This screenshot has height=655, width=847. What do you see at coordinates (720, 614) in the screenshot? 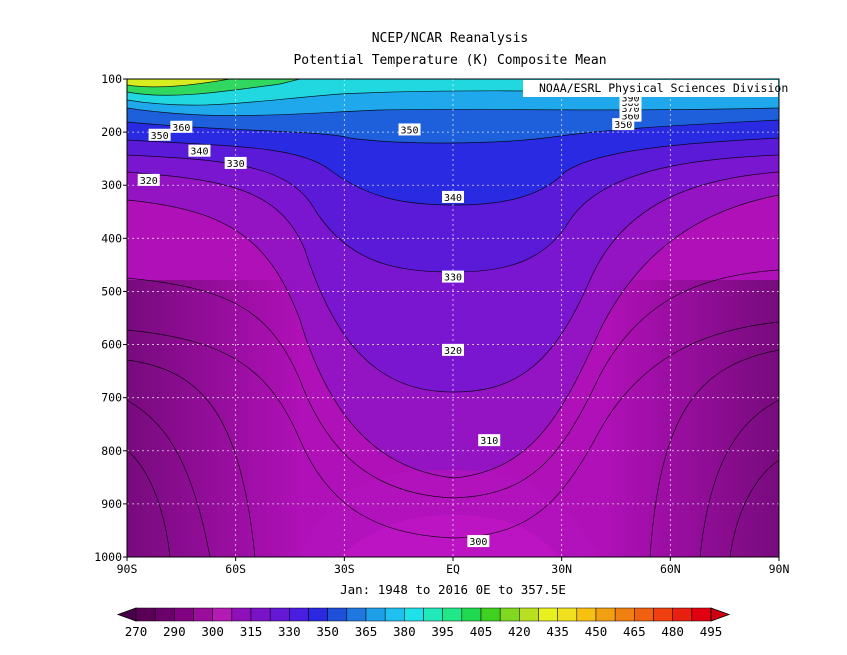
I see `colorbar-arrow-max` at bounding box center [720, 614].